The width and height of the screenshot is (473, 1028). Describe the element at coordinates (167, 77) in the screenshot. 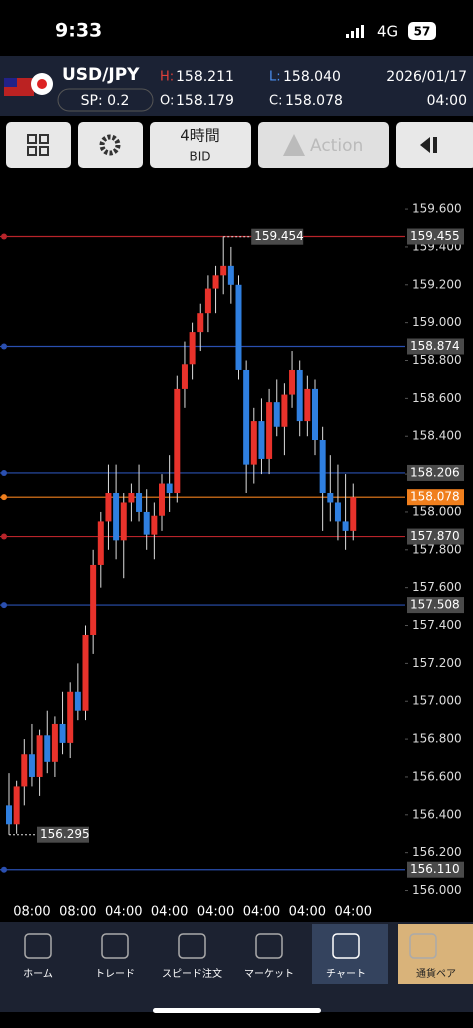

I see `high-label: H:` at that location.